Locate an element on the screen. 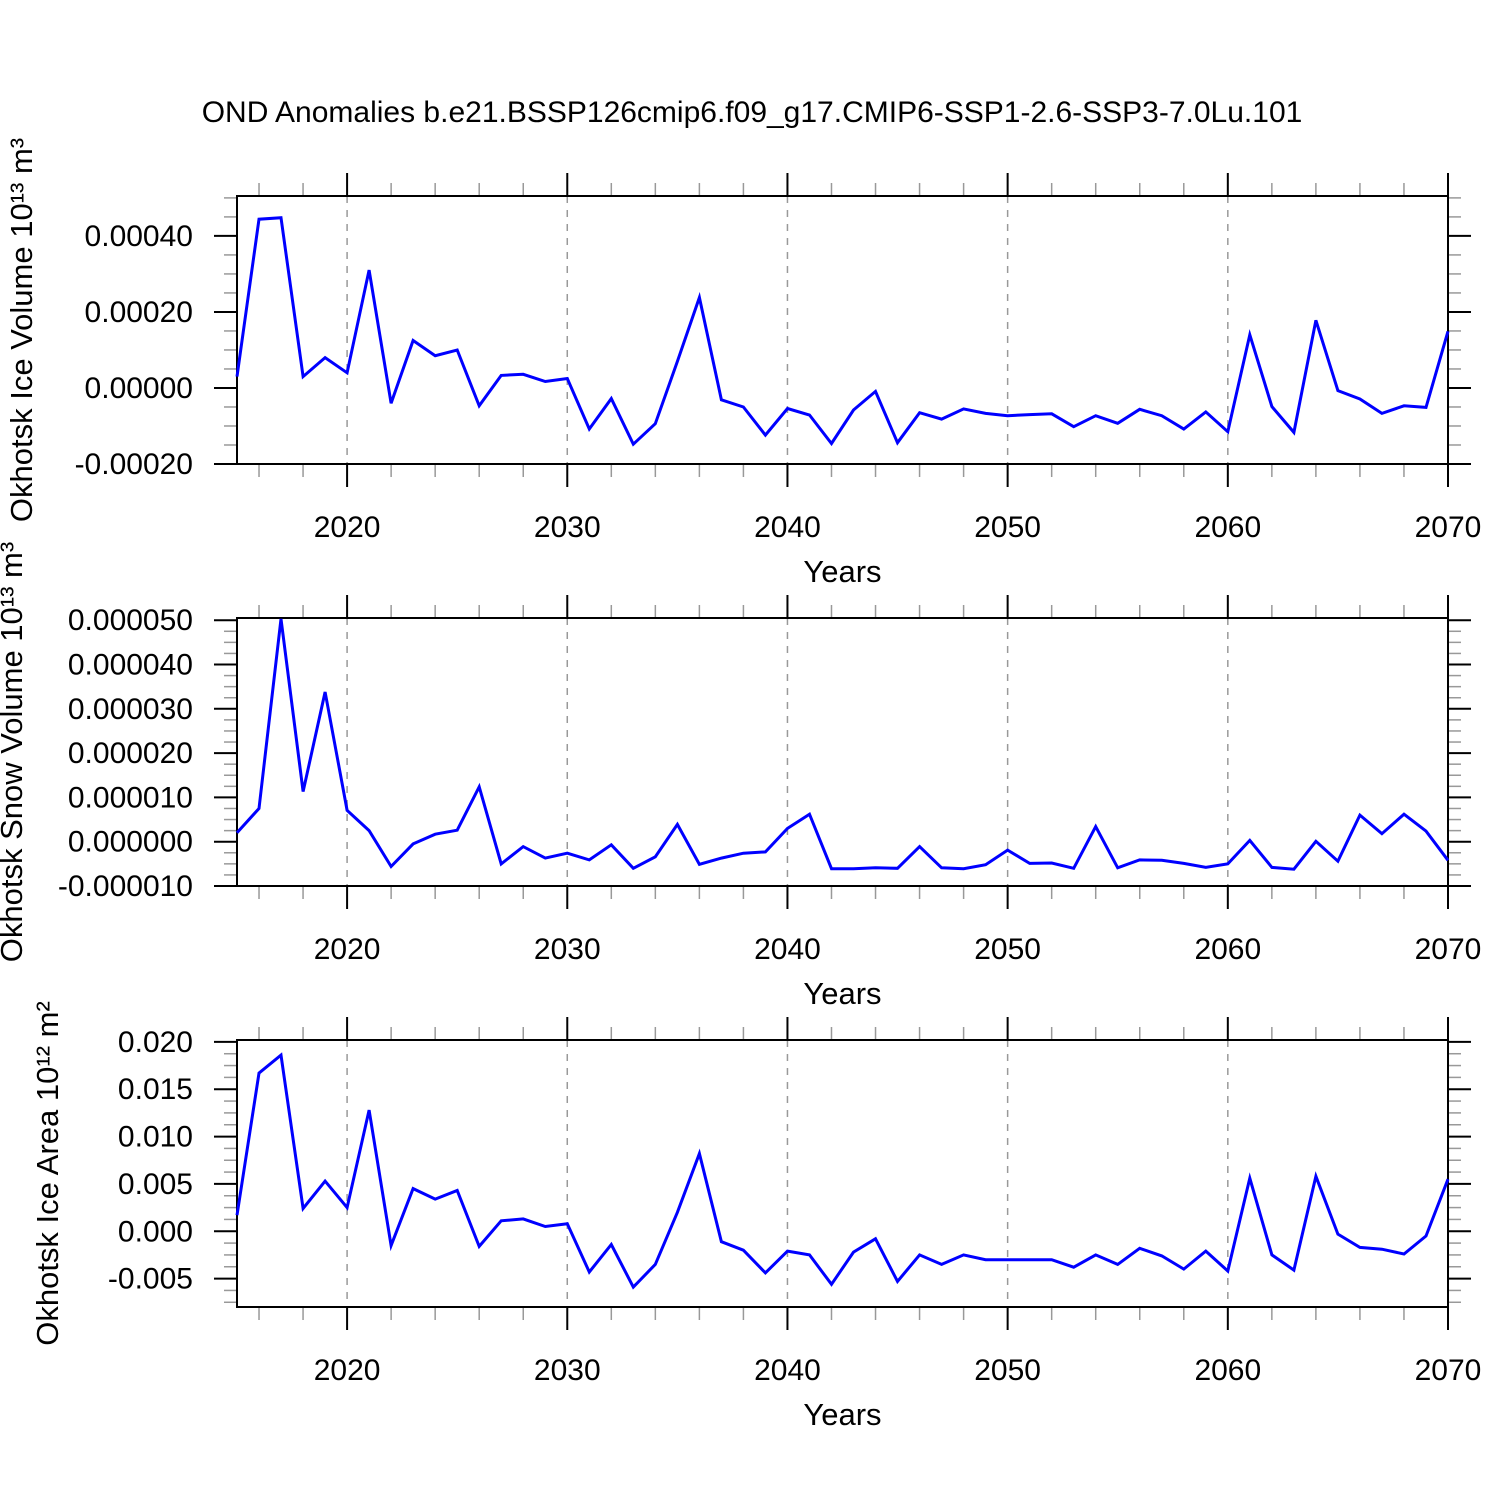 This screenshot has width=1500, height=1500. y-tick-label: -0.00020 is located at coordinates (134, 464).